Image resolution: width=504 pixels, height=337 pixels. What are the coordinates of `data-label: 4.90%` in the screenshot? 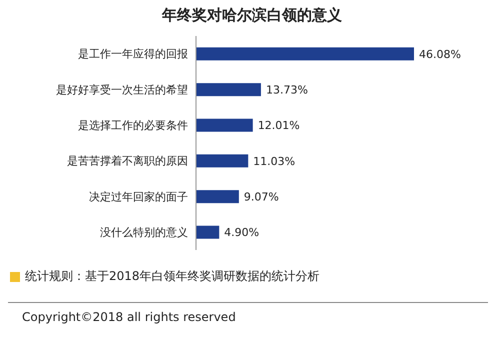 It's located at (242, 233).